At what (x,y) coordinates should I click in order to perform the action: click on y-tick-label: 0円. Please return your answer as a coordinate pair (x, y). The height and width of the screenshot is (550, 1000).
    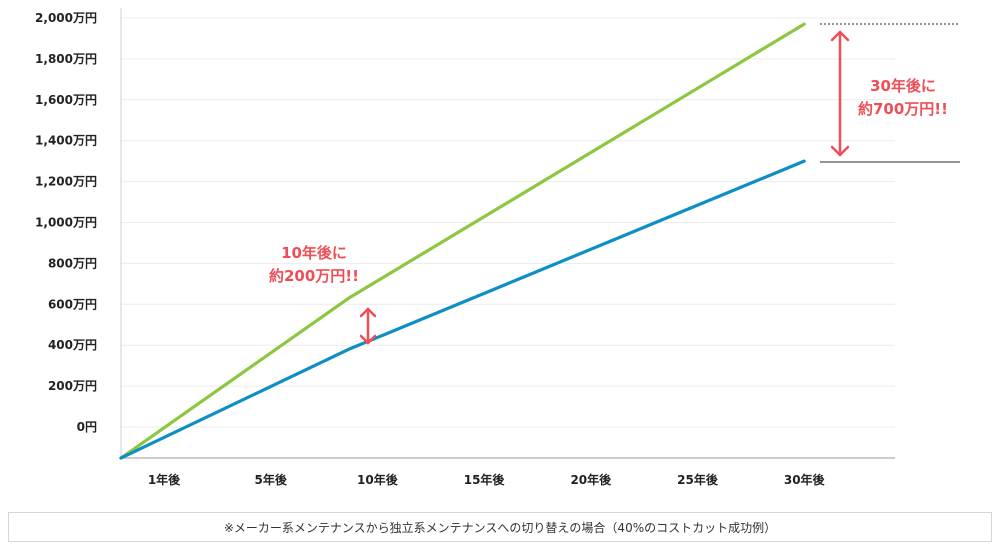
    Looking at the image, I should click on (87, 427).